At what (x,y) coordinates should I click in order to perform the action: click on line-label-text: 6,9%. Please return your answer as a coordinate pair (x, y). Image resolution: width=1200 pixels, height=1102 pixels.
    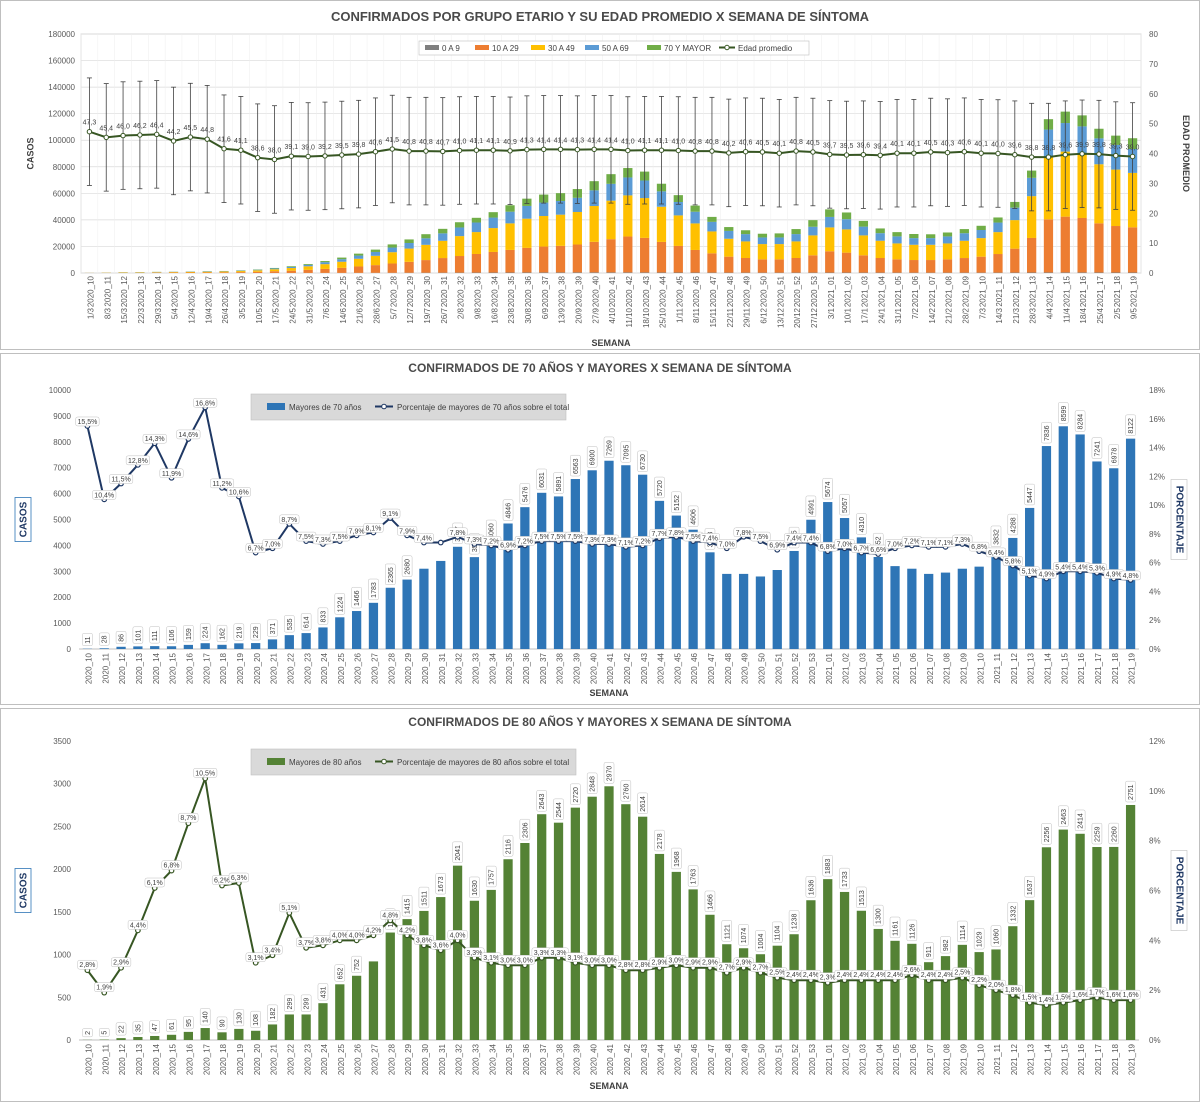
    Looking at the image, I should click on (508, 546).